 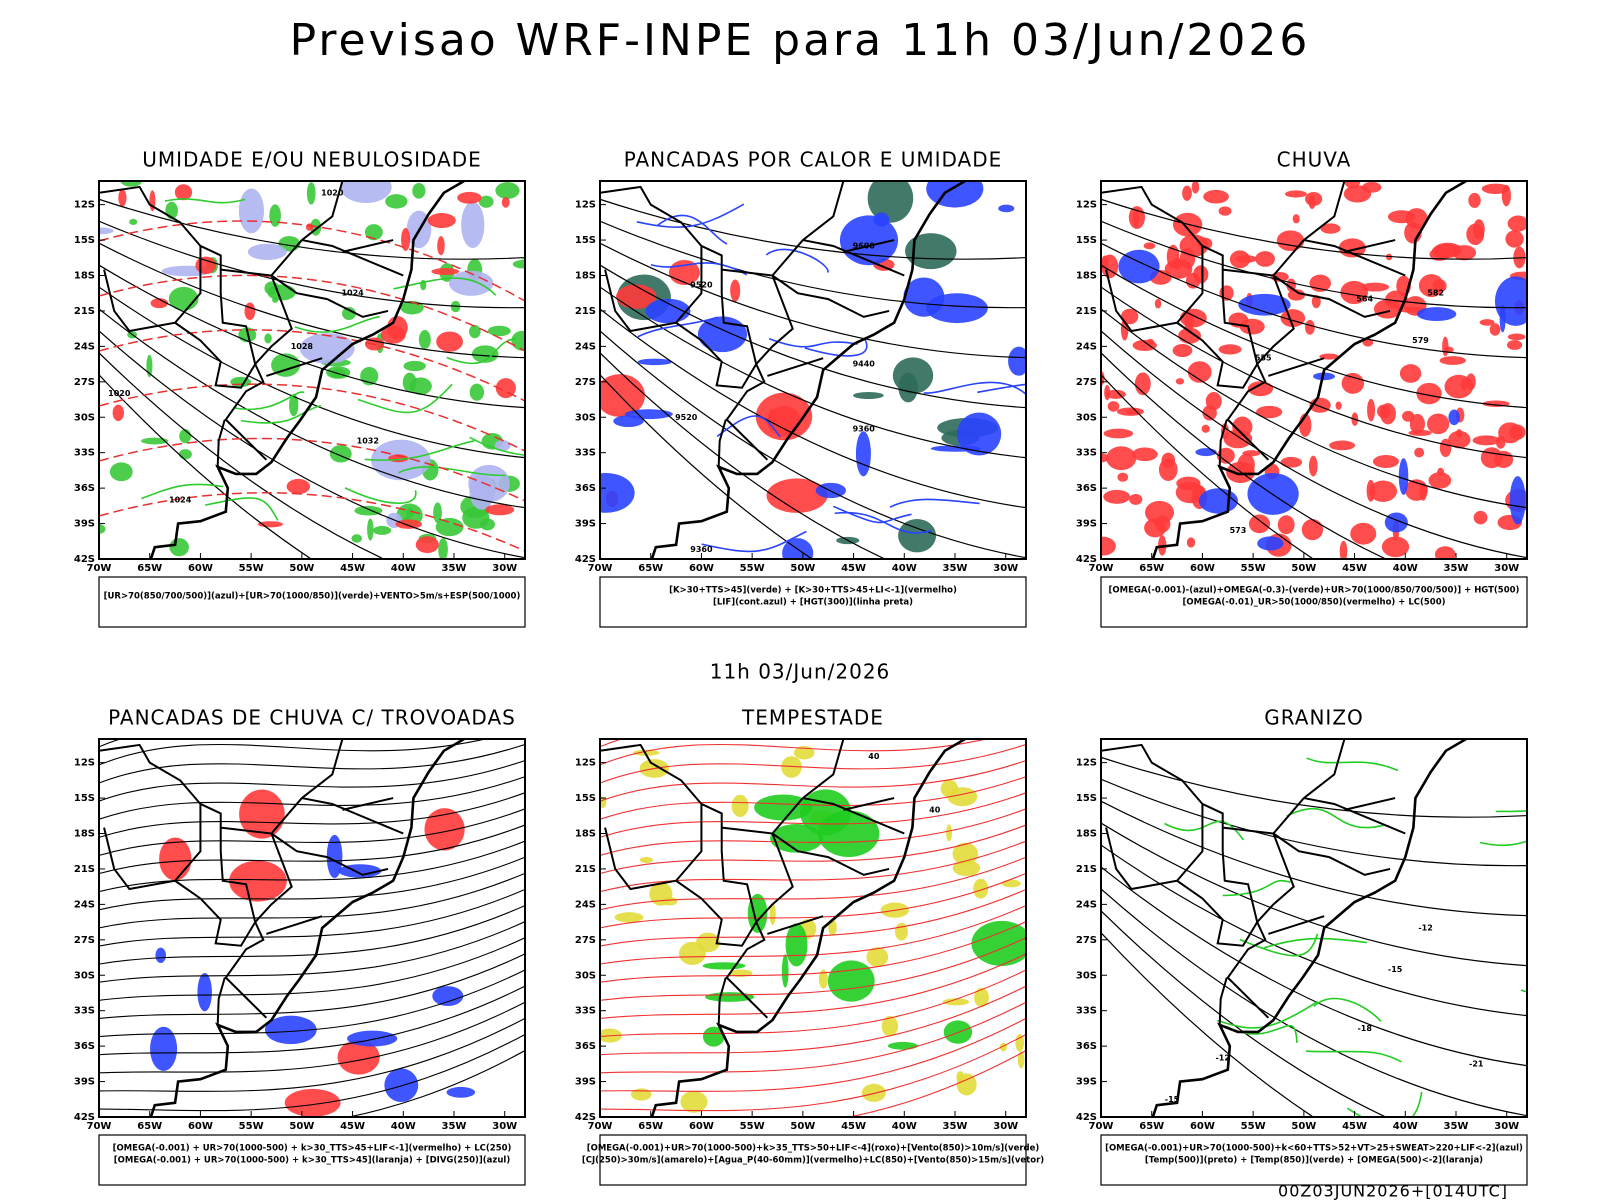 What do you see at coordinates (701, 568) in the screenshot?
I see `lon-label: 60W` at bounding box center [701, 568].